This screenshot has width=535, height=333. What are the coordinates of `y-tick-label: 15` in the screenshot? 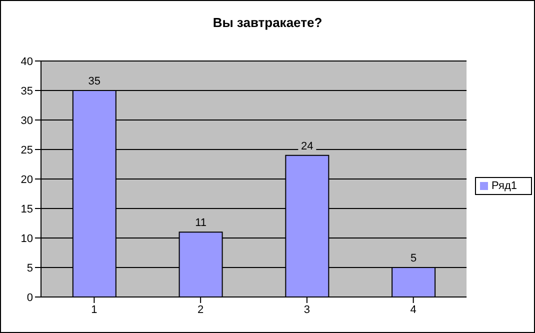 It's located at (26, 209).